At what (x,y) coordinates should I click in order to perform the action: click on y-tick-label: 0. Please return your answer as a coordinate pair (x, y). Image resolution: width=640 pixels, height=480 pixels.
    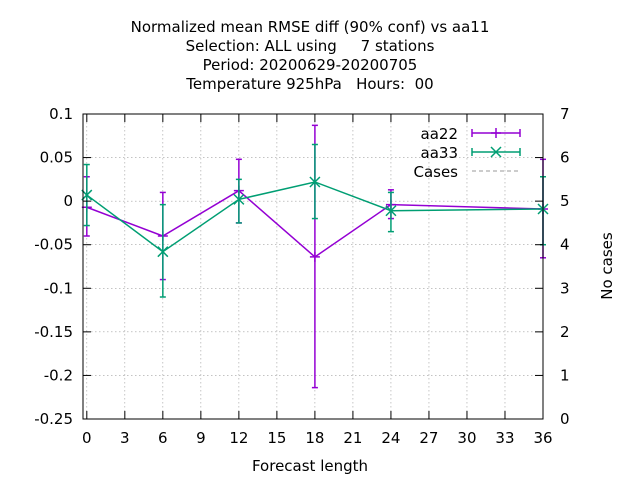
    Looking at the image, I should click on (68, 201).